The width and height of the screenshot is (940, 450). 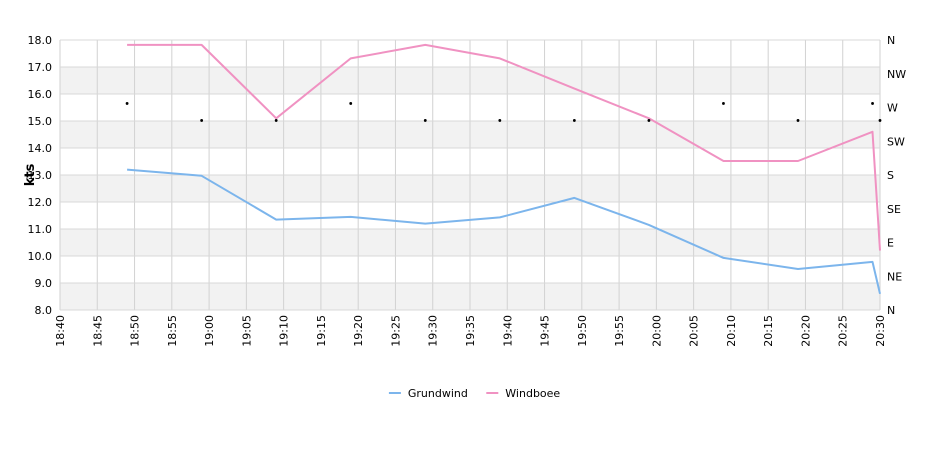 I want to click on y-tick-label: 13.0, so click(x=40, y=175).